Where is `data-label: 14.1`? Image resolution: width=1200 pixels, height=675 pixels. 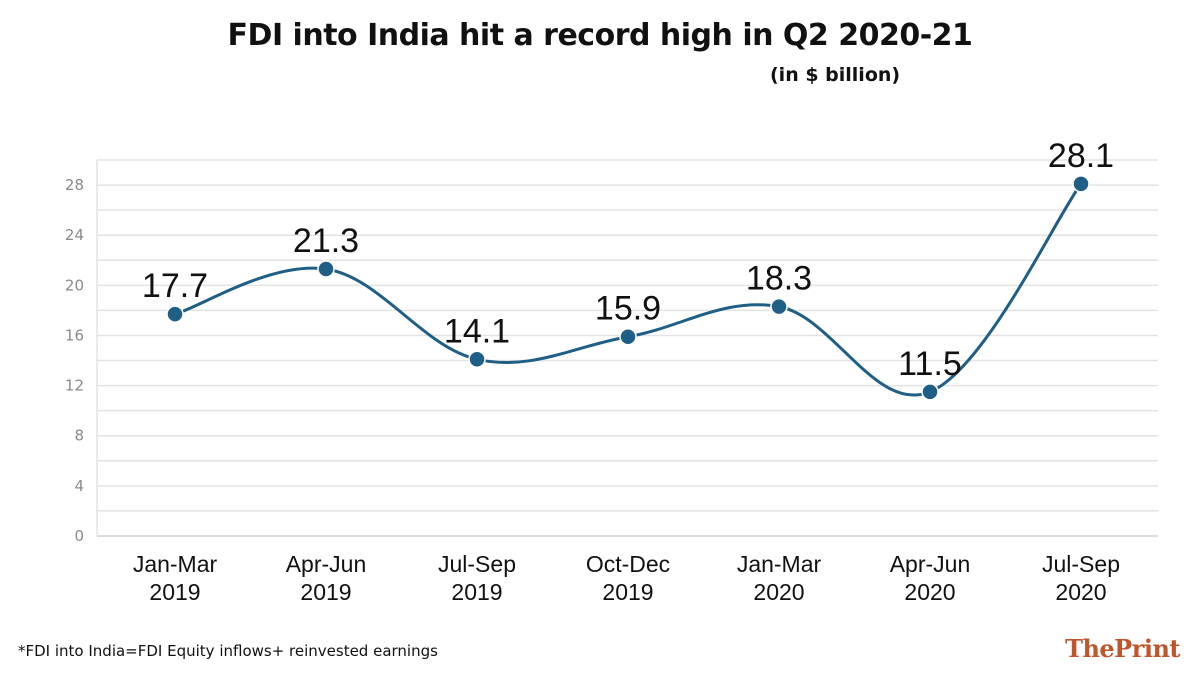 data-label: 14.1 is located at coordinates (477, 331).